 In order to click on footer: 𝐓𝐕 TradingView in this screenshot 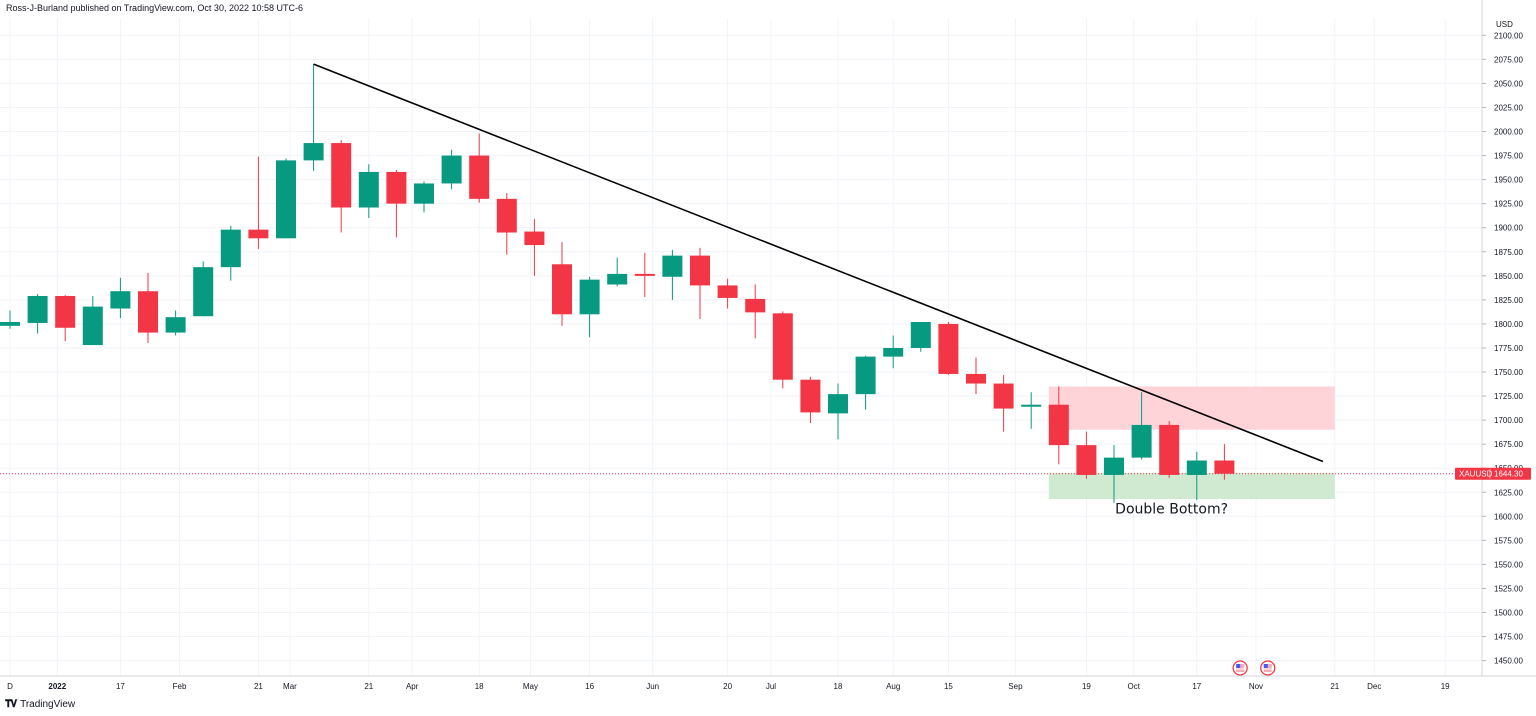, I will do `click(40, 704)`.